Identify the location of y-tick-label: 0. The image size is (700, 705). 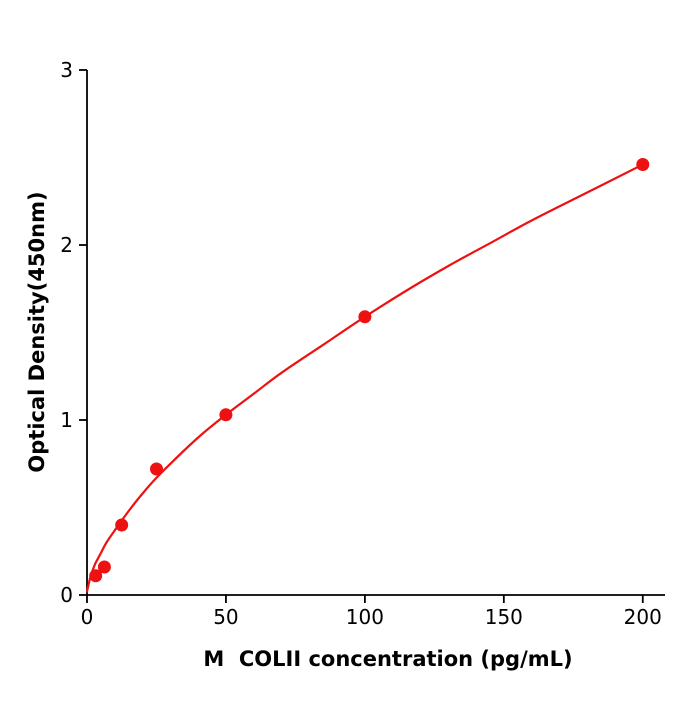
(66, 595).